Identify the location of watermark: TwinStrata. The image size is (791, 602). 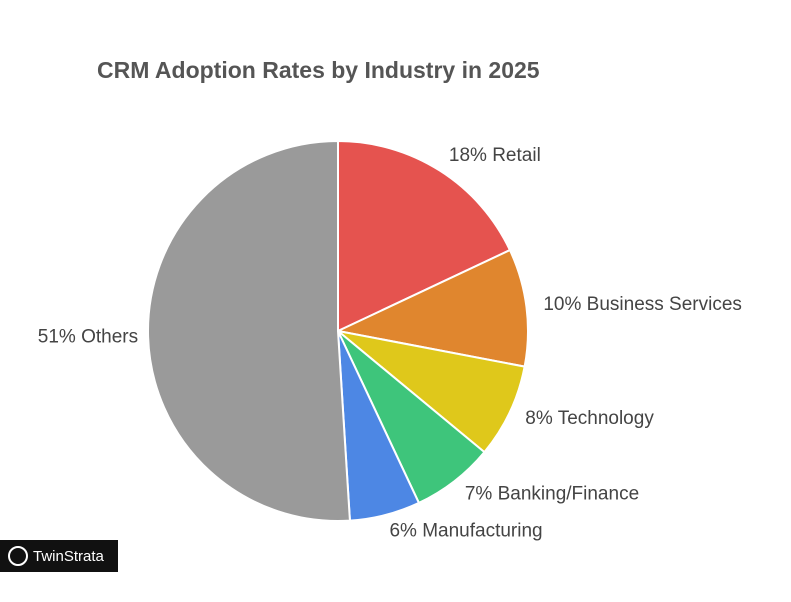
(59, 556).